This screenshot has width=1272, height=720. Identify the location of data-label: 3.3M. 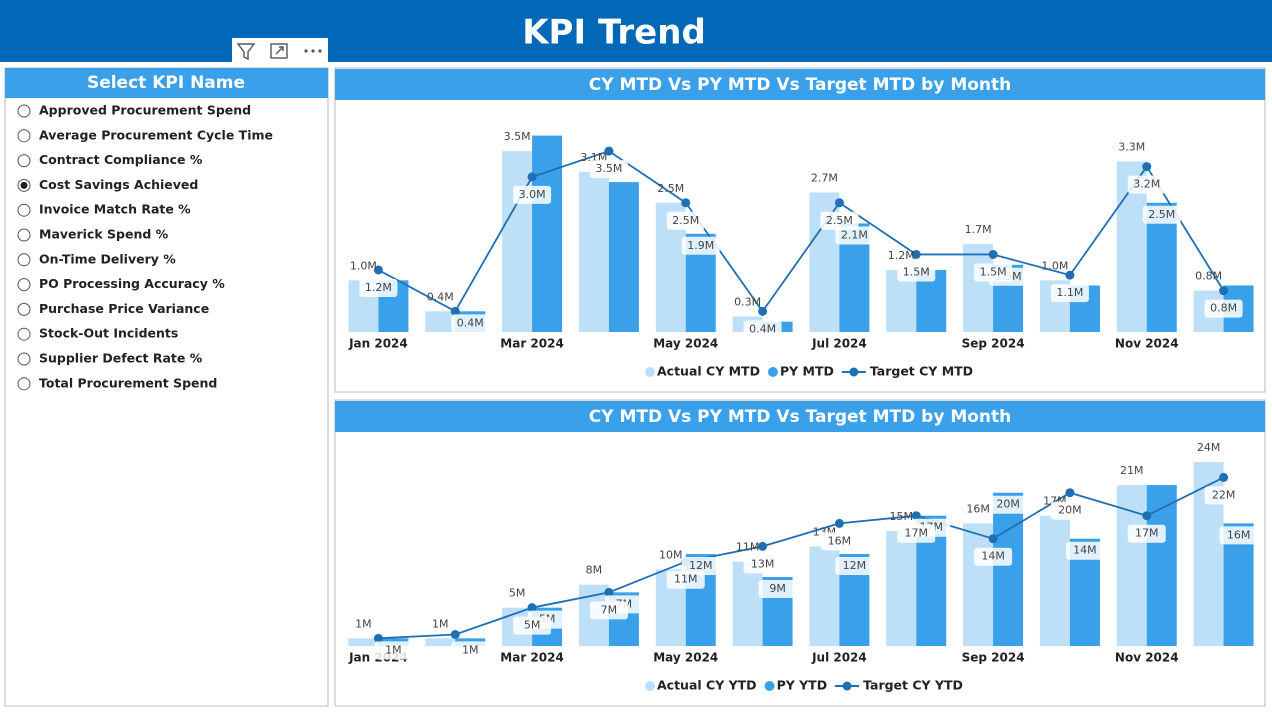
(1131, 146).